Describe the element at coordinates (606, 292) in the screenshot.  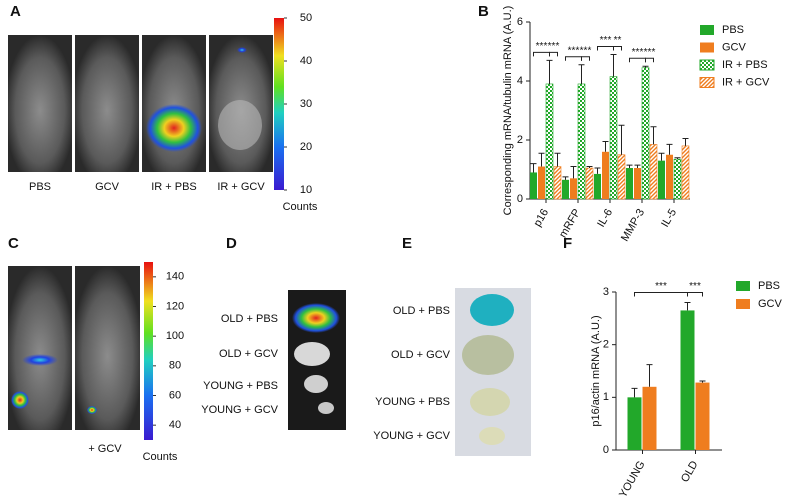
I see `y-tick-label: 3` at that location.